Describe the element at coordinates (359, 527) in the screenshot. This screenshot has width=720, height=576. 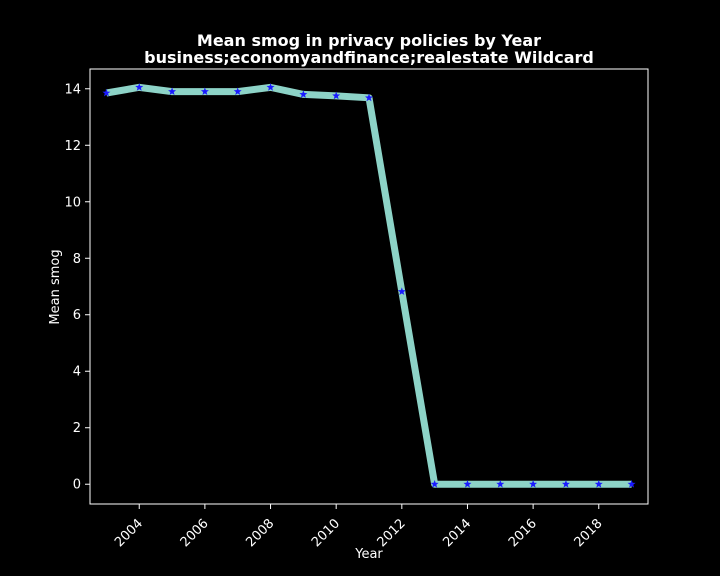
I see `x-axis: 2004 2006 2008 2010 2012 2014 2016 2018` at that location.